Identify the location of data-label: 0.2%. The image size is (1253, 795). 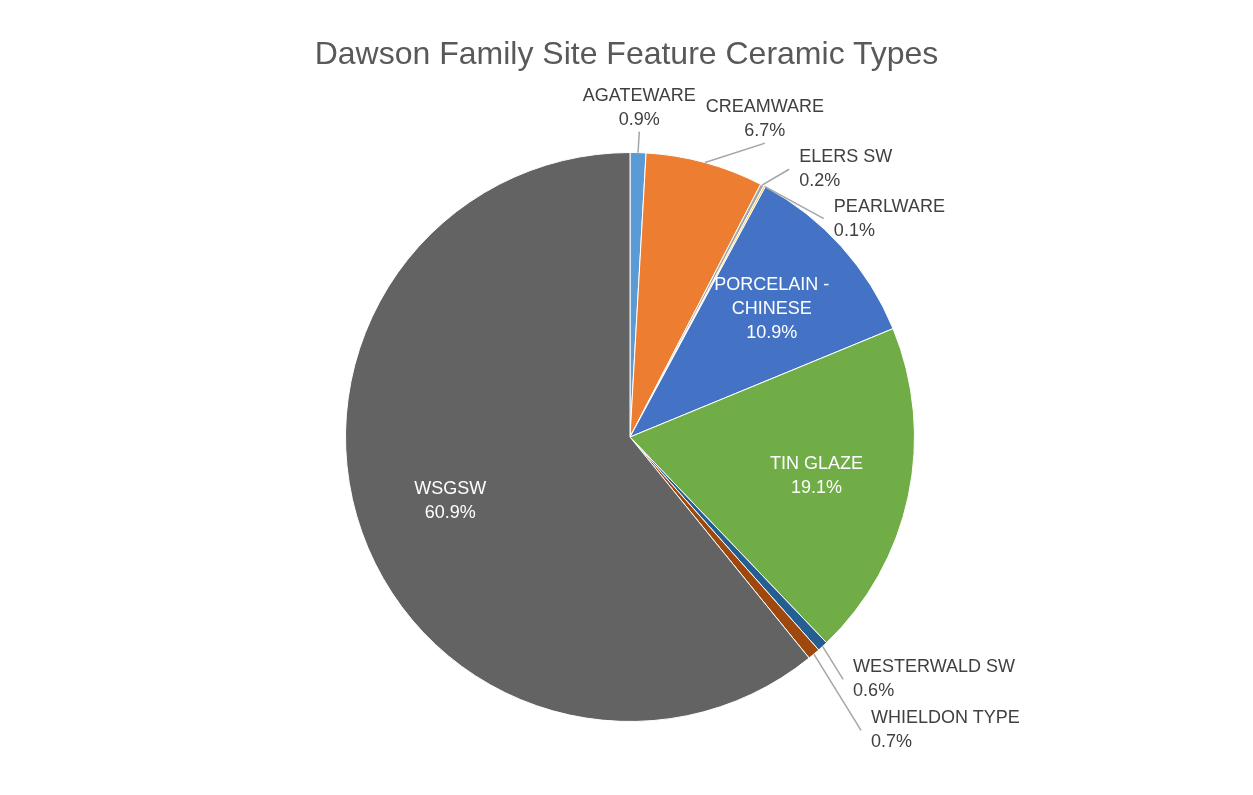
(820, 180).